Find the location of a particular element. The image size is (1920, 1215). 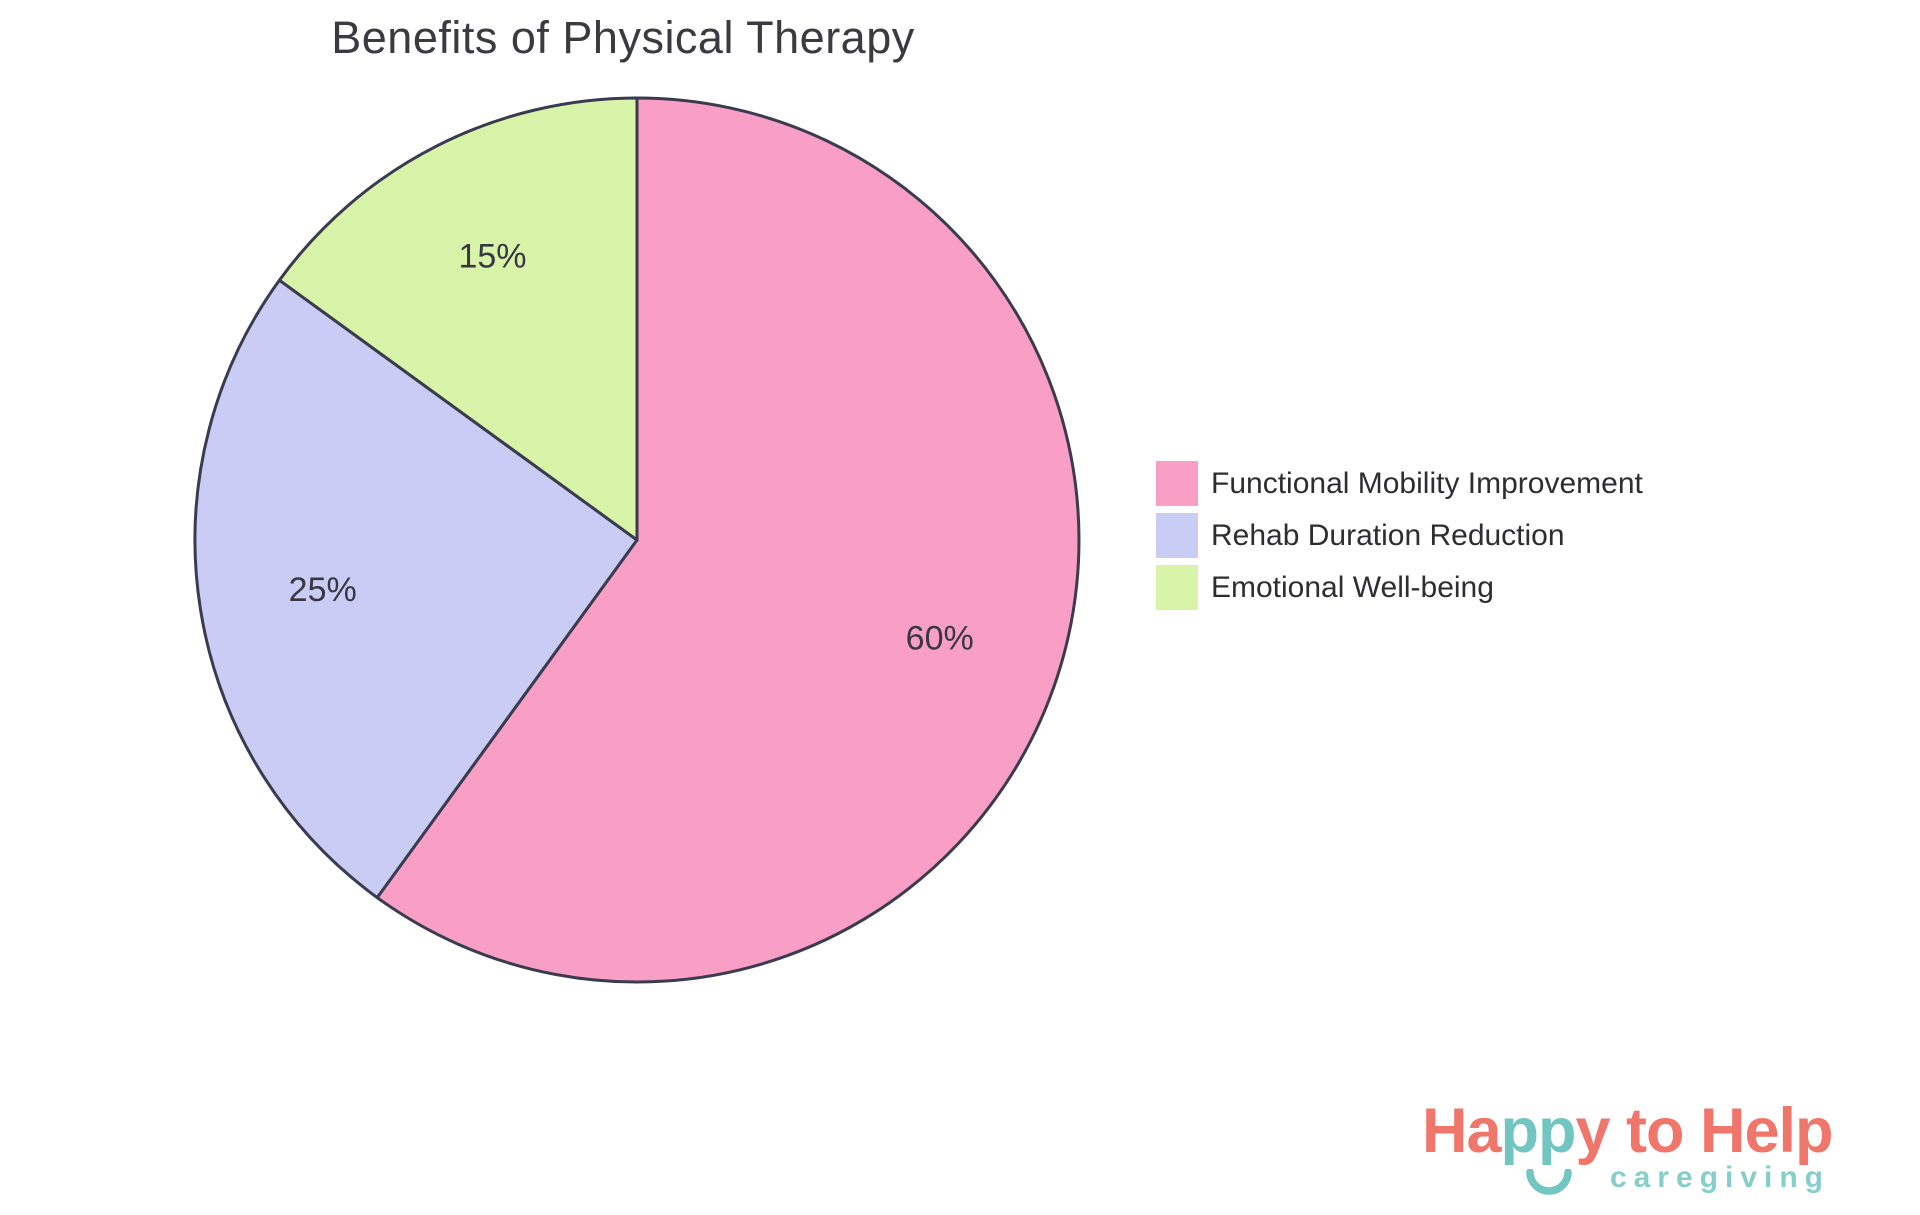

legend-swatch-rehab-duration is located at coordinates (1177, 535).